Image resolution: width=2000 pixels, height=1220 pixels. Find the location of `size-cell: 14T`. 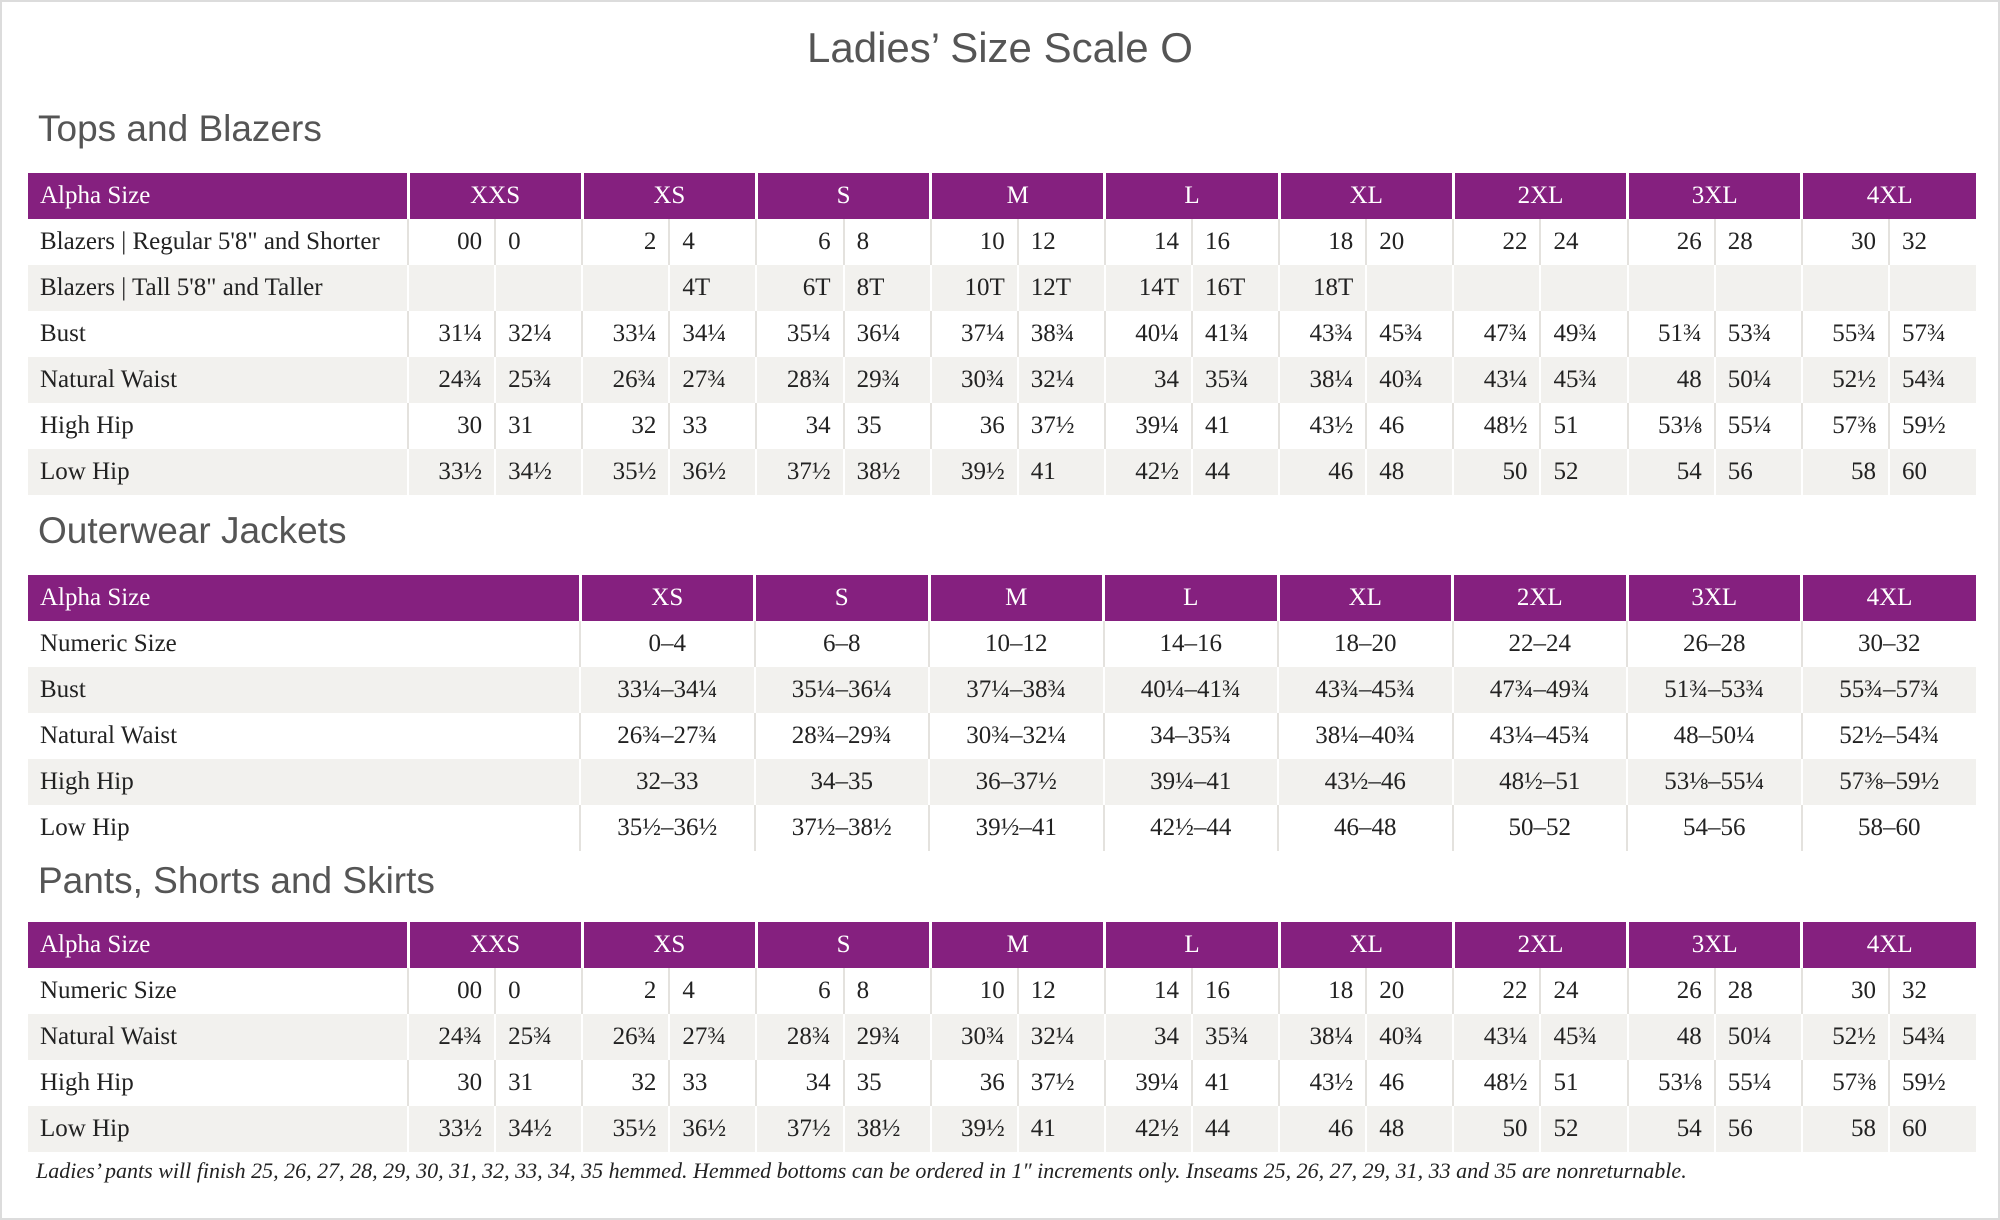

size-cell: 14T is located at coordinates (1148, 288).